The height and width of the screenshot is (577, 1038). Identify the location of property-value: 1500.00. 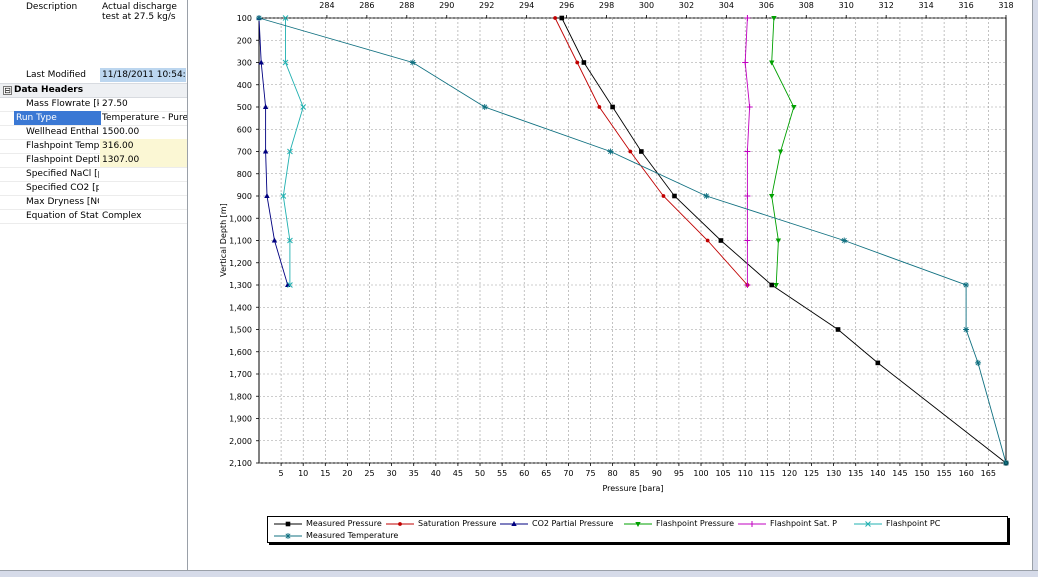
(121, 132).